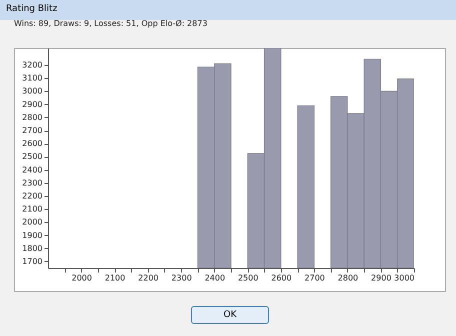 This screenshot has width=456, height=336. Describe the element at coordinates (32, 104) in the screenshot. I see `y-tick-label: 2900` at that location.